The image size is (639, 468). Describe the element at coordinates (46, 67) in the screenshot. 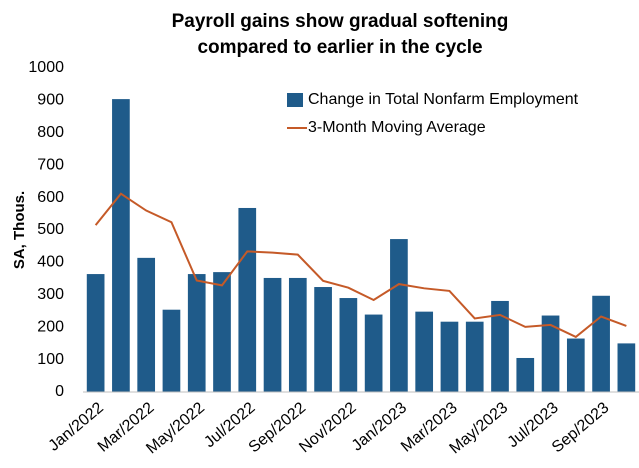

I see `y-tick-label: 1000` at that location.